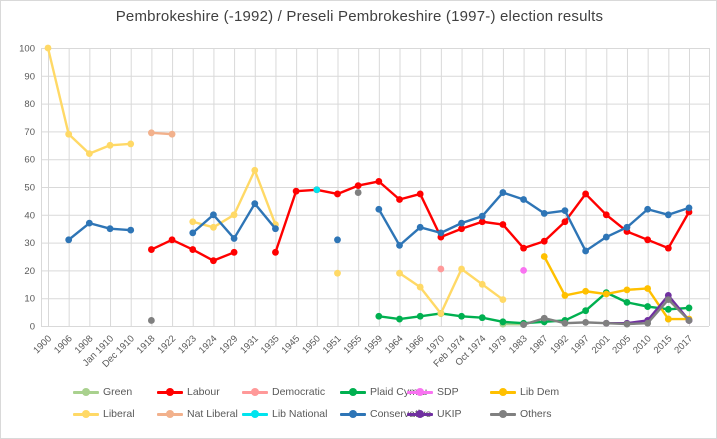 The image size is (717, 439). I want to click on svg-text: 80, so click(29, 104).